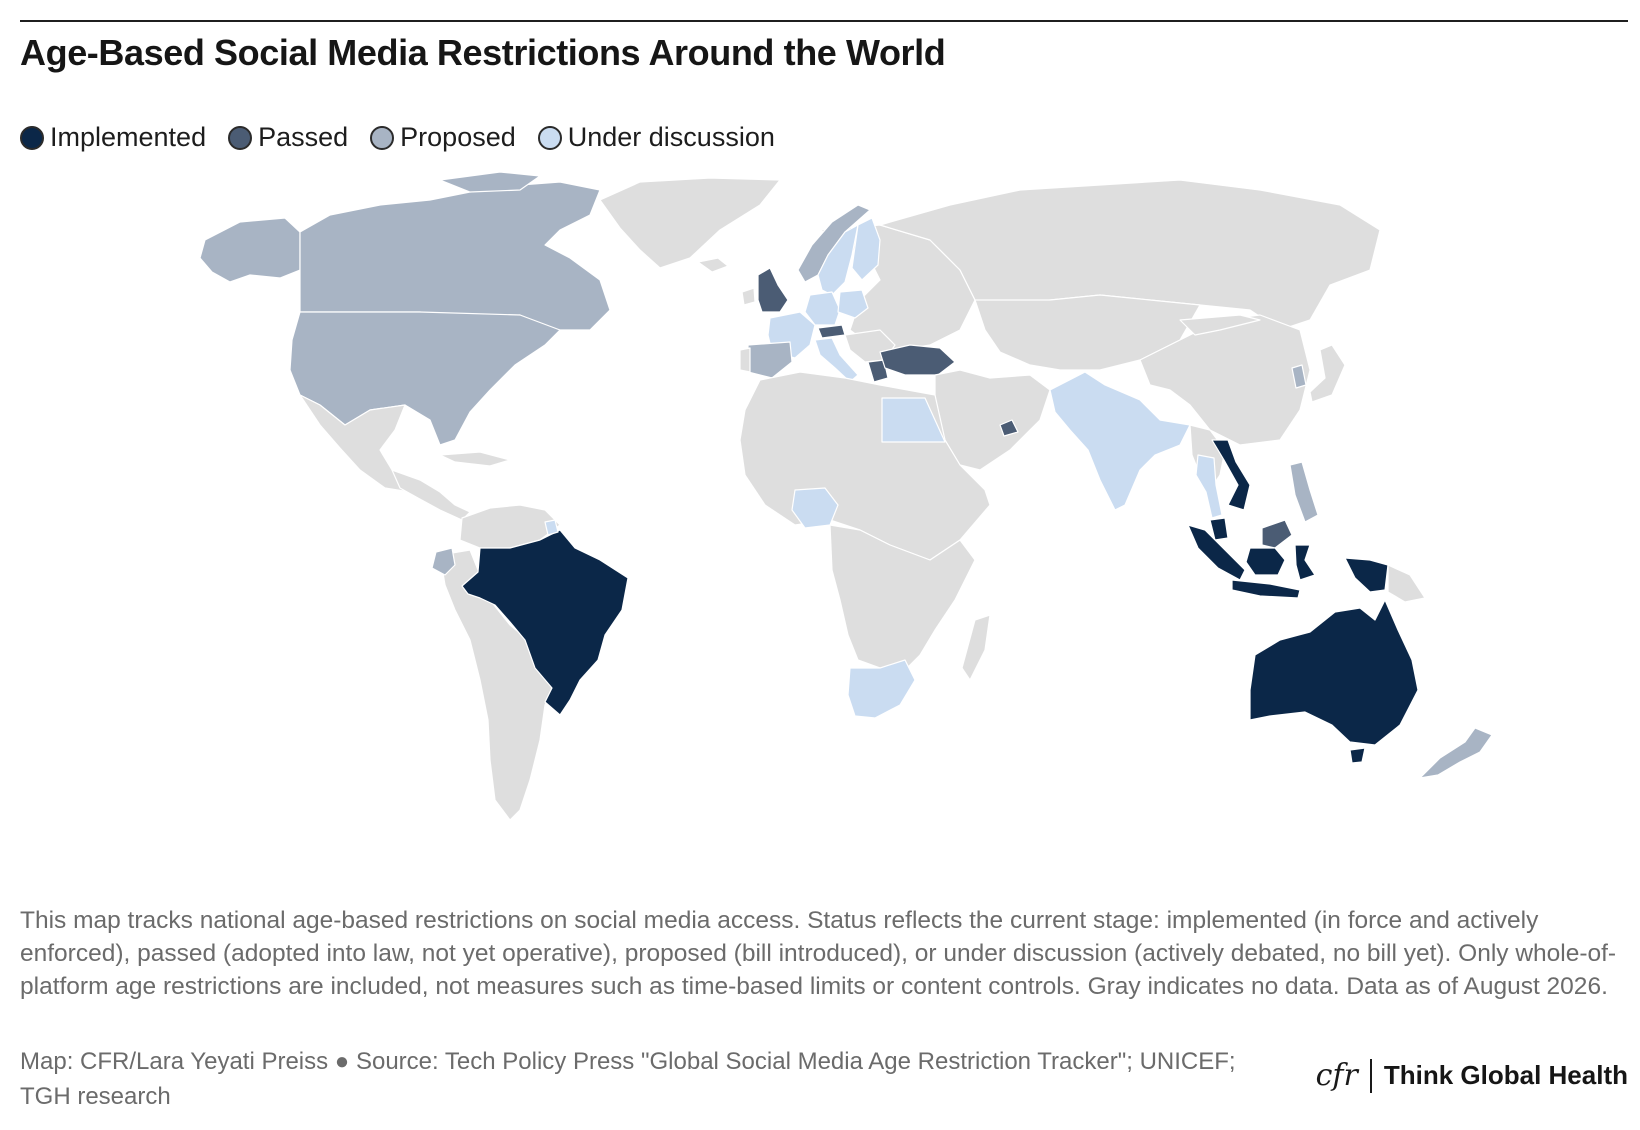  I want to click on country-vietnam, so click(1231, 475).